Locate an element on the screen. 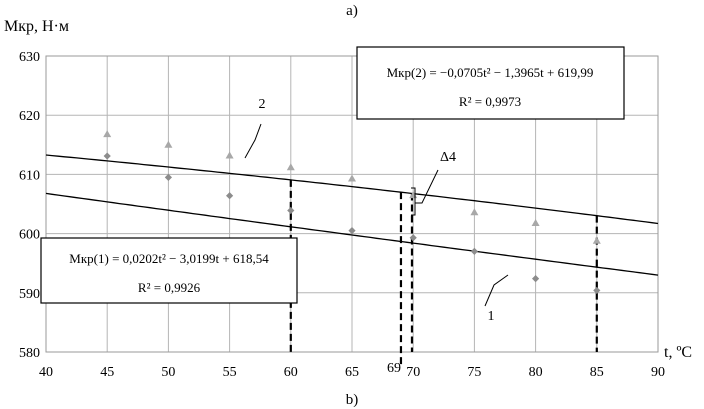  y-tick-label: 630 is located at coordinates (29, 57).